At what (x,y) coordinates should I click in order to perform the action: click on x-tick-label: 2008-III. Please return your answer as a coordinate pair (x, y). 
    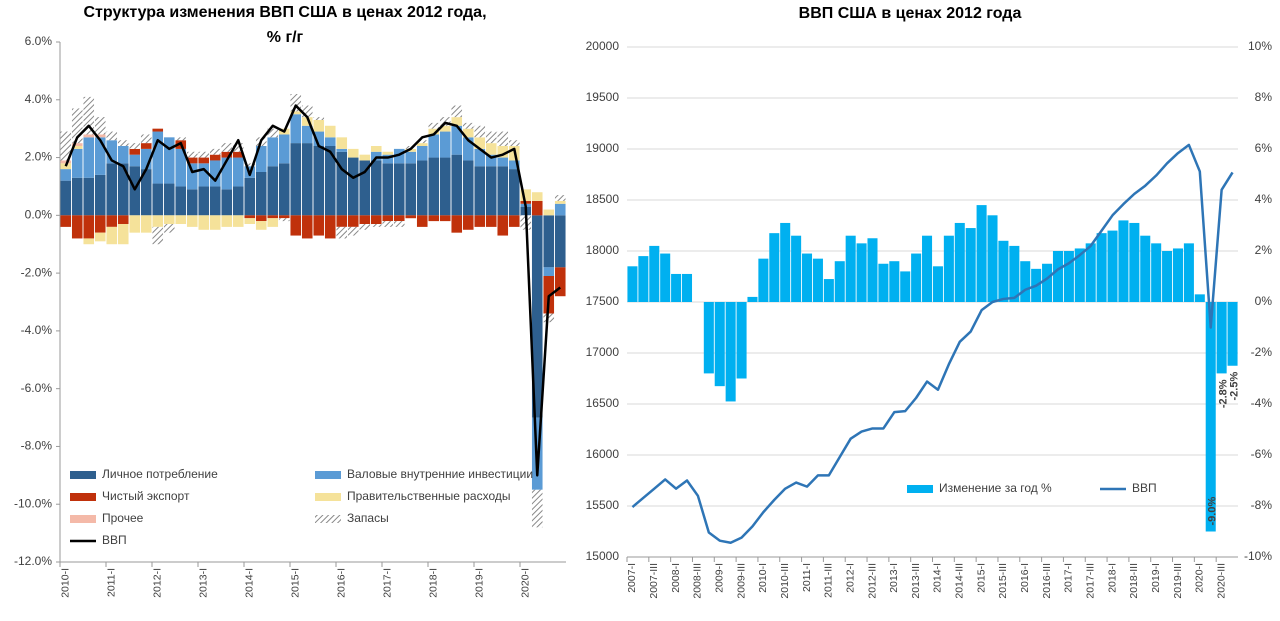
    Looking at the image, I should click on (698, 581).